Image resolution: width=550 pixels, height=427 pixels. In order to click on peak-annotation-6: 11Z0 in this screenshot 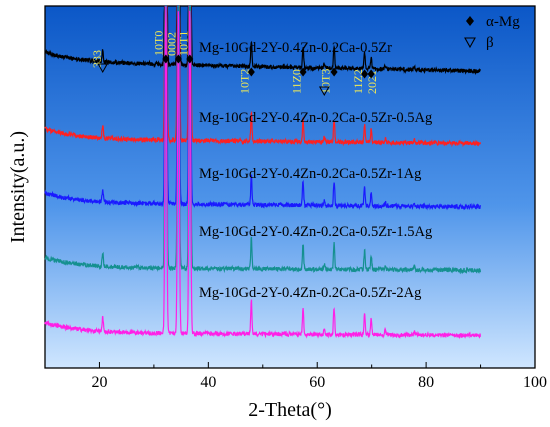, I will do `click(296, 81)`.